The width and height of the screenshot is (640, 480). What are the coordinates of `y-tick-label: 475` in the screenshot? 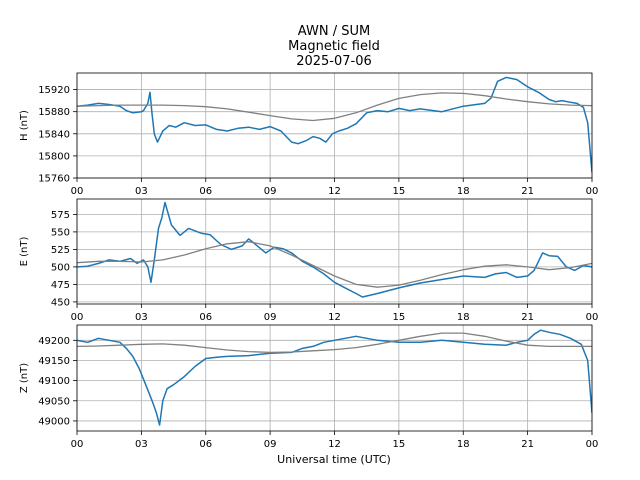 It's located at (60, 285).